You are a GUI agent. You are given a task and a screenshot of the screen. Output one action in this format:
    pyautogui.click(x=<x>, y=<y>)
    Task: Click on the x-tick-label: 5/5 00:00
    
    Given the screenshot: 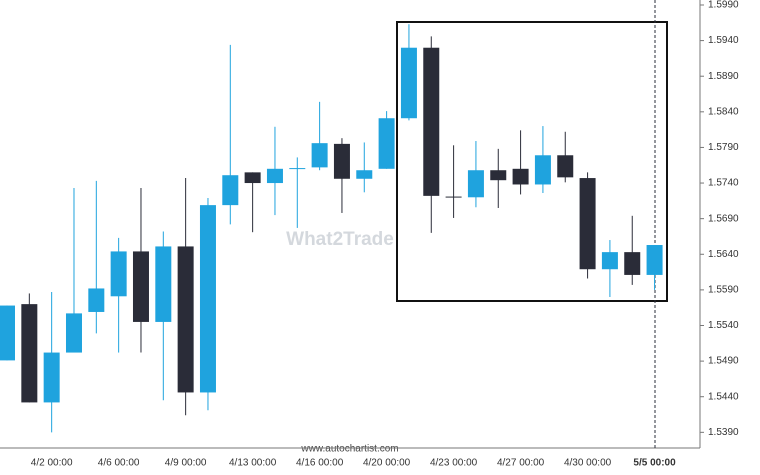 What is the action you would take?
    pyautogui.click(x=654, y=463)
    